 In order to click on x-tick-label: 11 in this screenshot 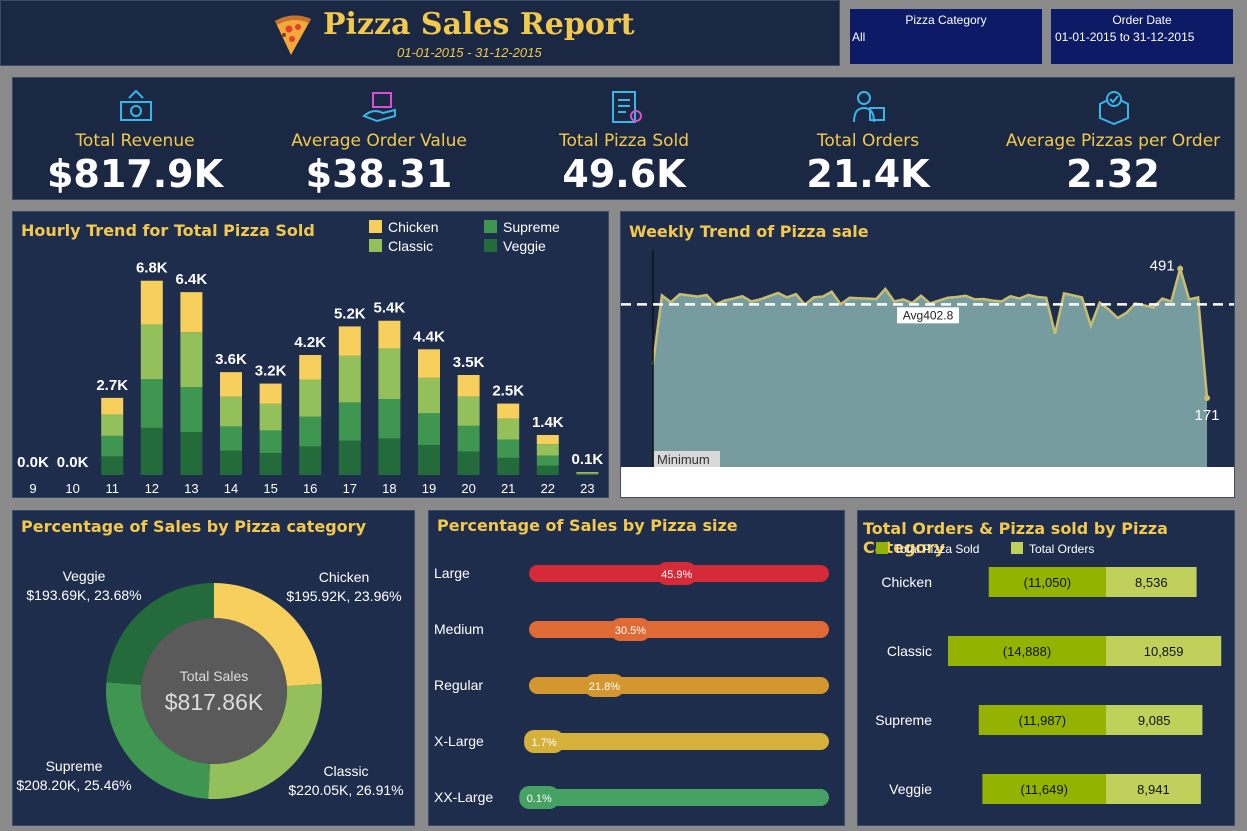, I will do `click(112, 488)`.